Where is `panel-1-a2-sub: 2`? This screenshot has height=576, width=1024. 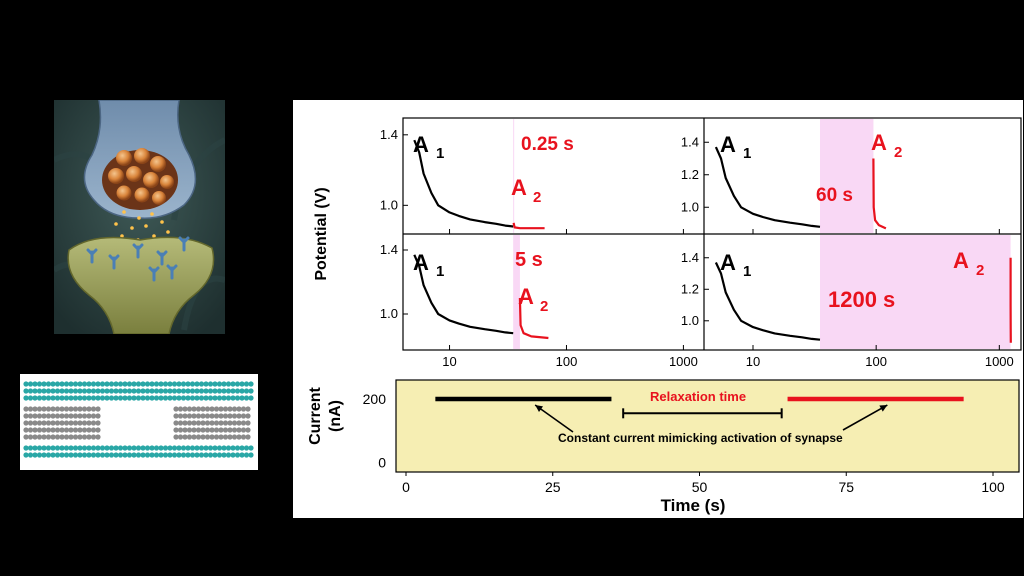 panel-1-a2-sub: 2 is located at coordinates (537, 197).